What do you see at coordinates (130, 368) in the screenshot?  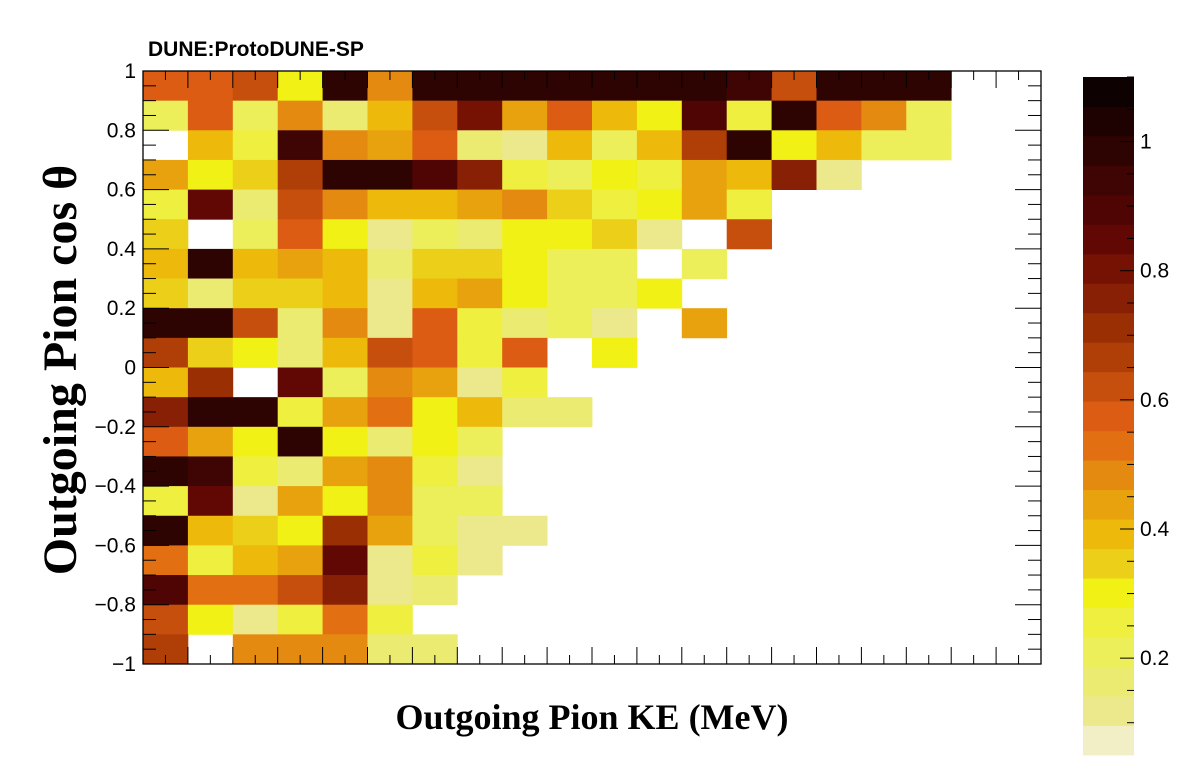 I see `y-tick-label: 0` at bounding box center [130, 368].